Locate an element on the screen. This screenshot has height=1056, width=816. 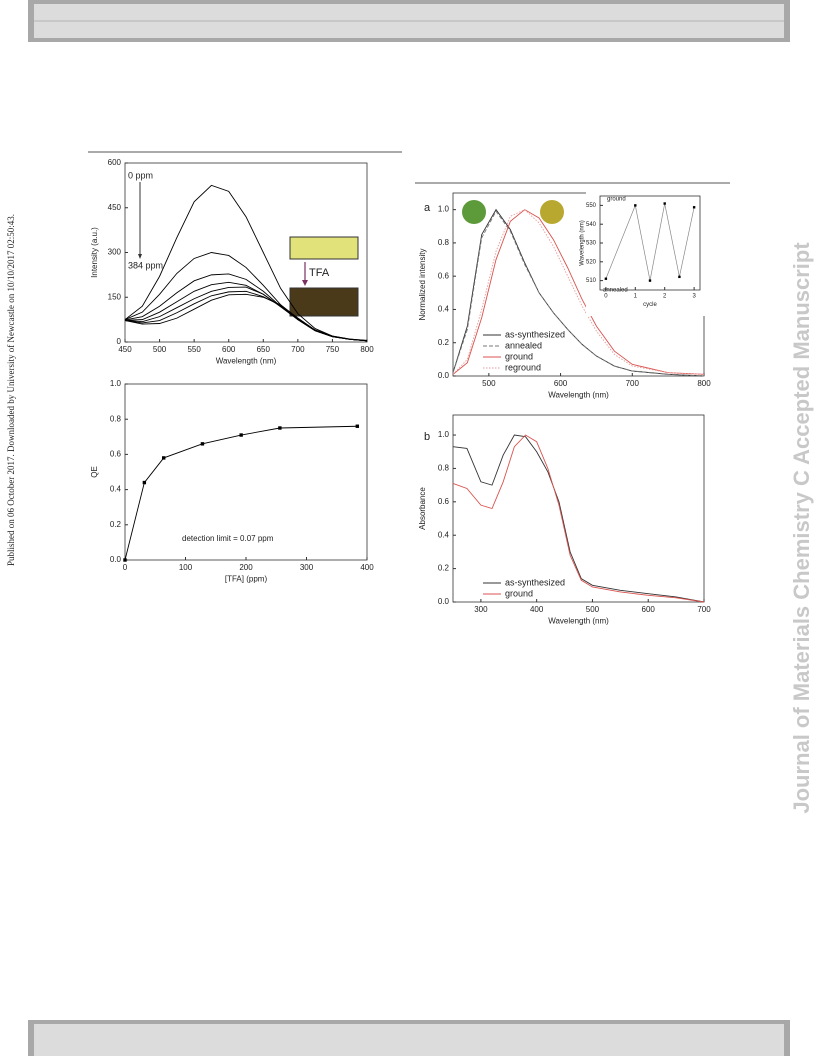
y-axis-label: Normalized intensity is located at coordinates (422, 284).